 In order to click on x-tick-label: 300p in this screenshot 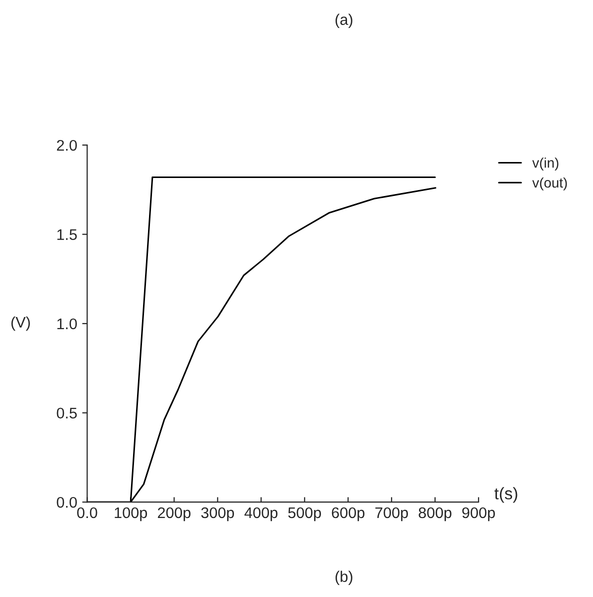, I will do `click(217, 514)`.